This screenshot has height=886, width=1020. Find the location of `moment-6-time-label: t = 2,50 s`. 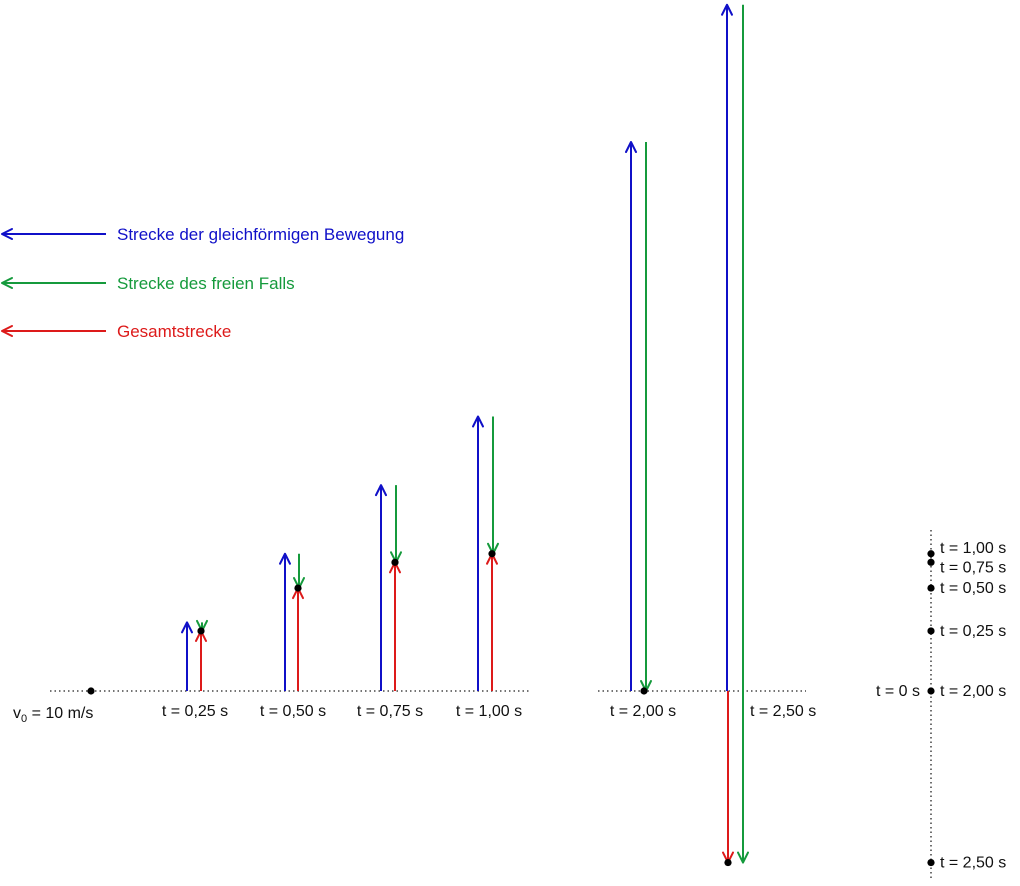

moment-6-time-label: t = 2,50 s is located at coordinates (783, 711).